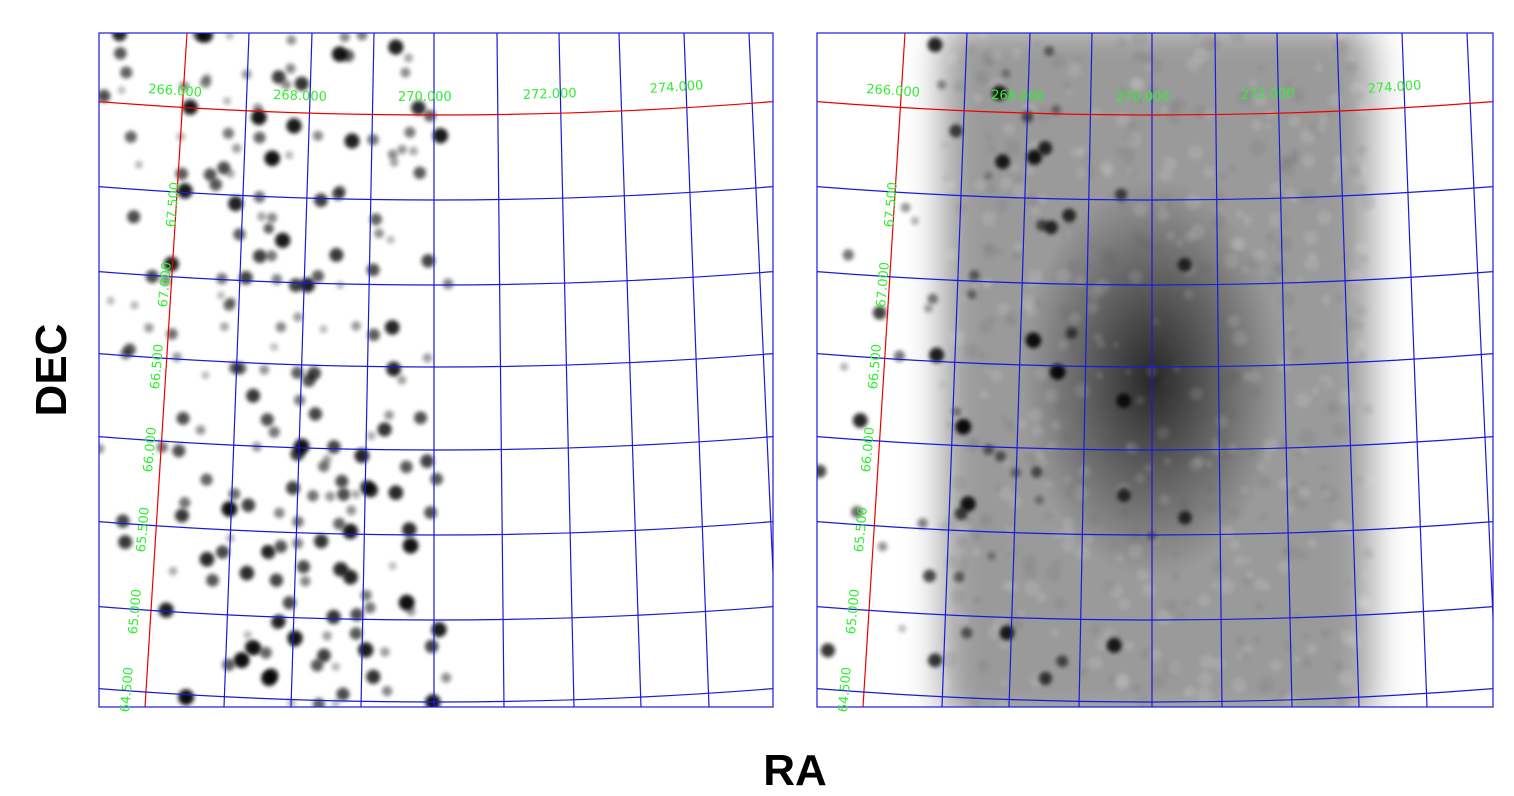 The height and width of the screenshot is (796, 1514). I want to click on ra-grid-line, so click(166, 370).